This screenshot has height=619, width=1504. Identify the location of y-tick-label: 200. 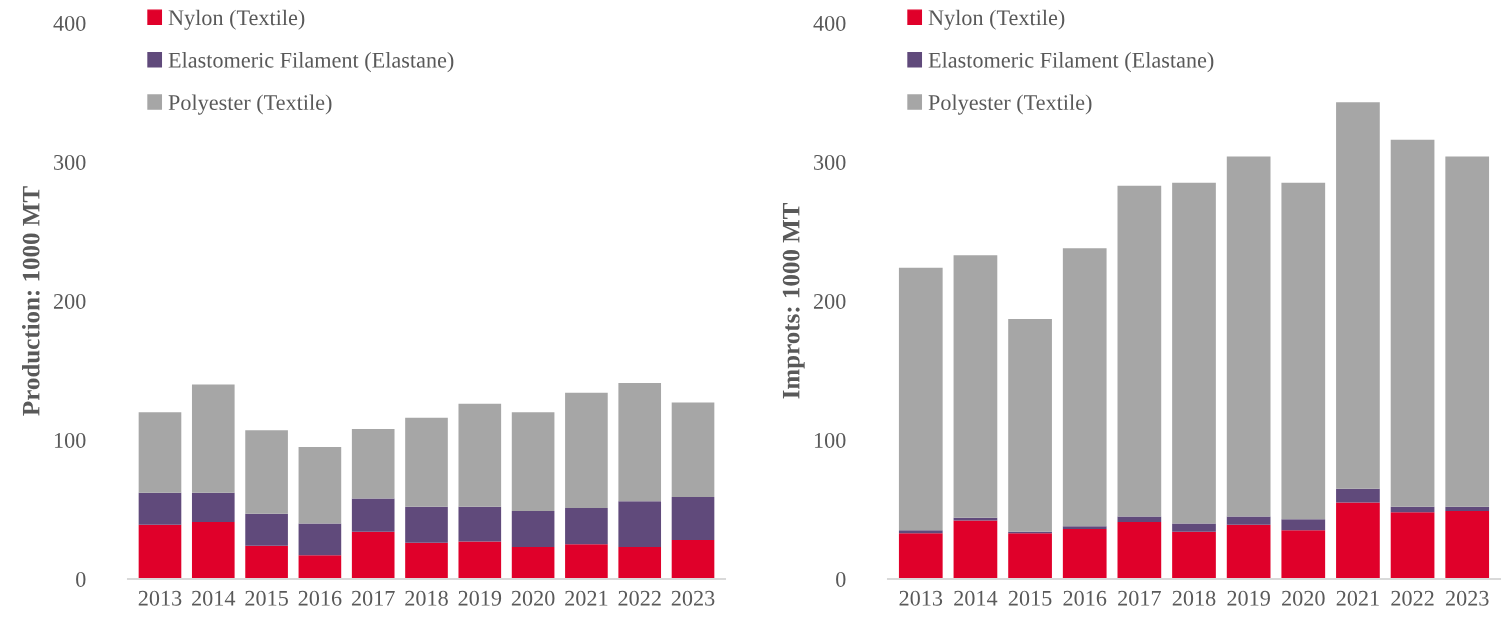
(829, 301).